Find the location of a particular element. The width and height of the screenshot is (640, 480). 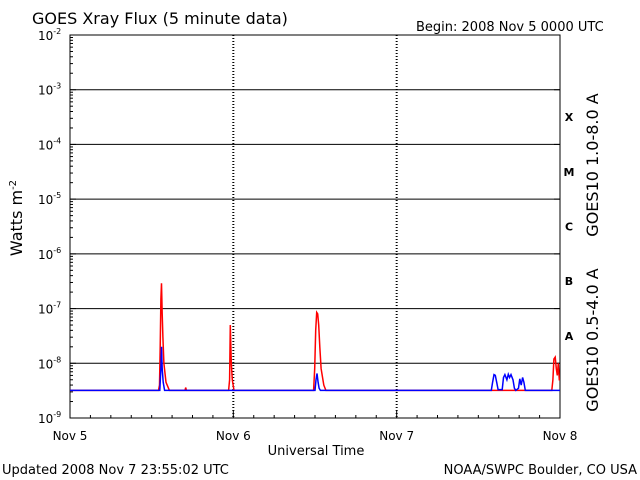

x-tick-label: Nov 5 is located at coordinates (70, 436).